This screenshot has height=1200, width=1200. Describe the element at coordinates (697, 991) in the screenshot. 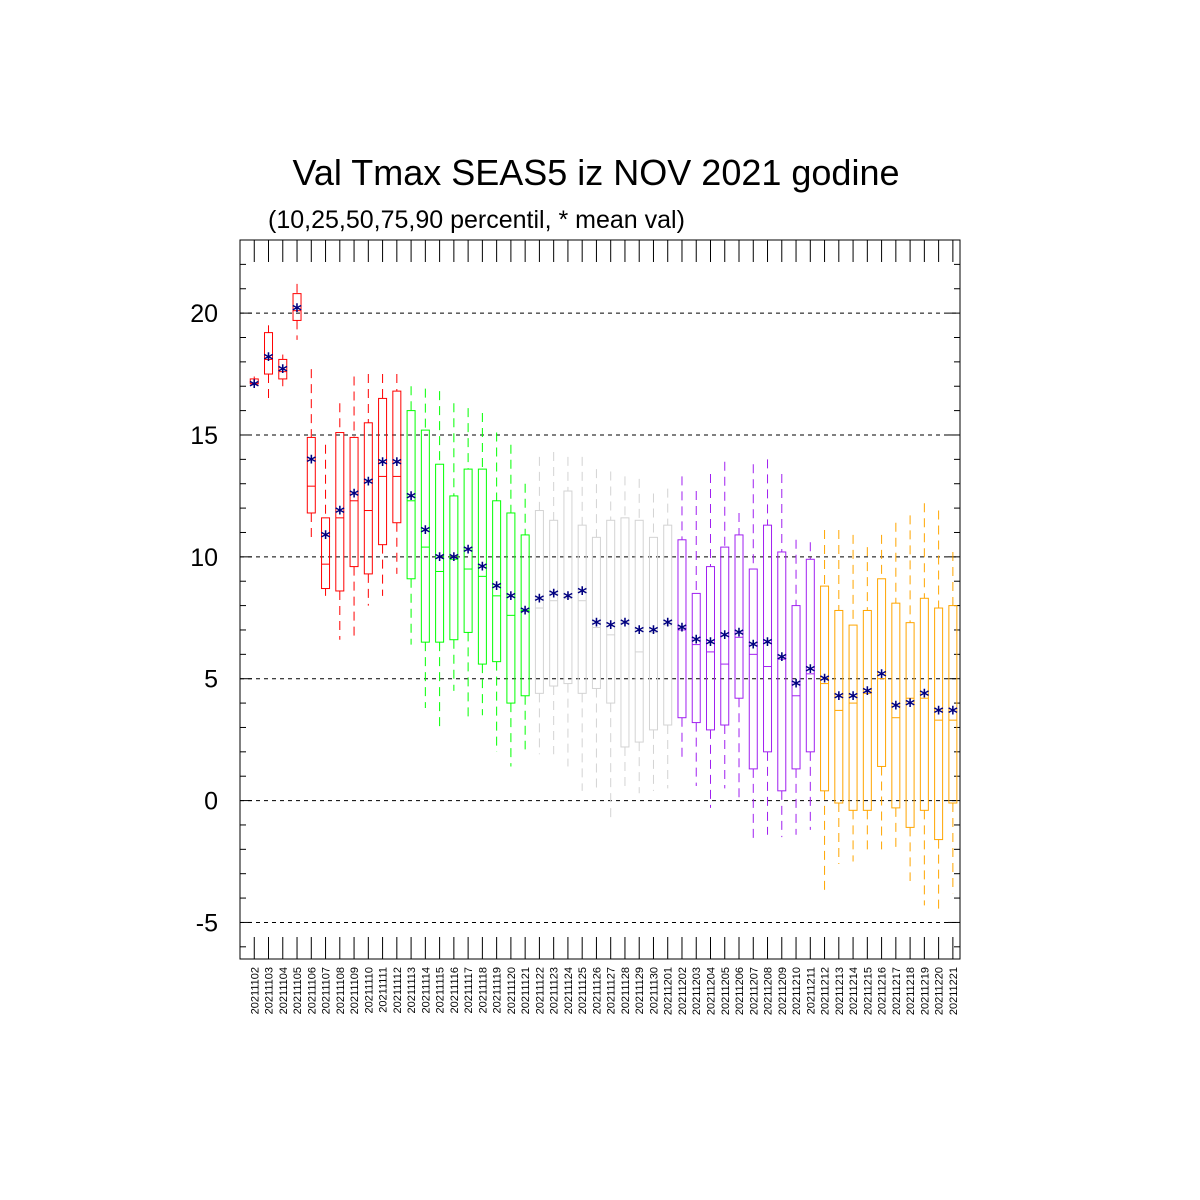

I see `x-tick-label: 20211203` at that location.